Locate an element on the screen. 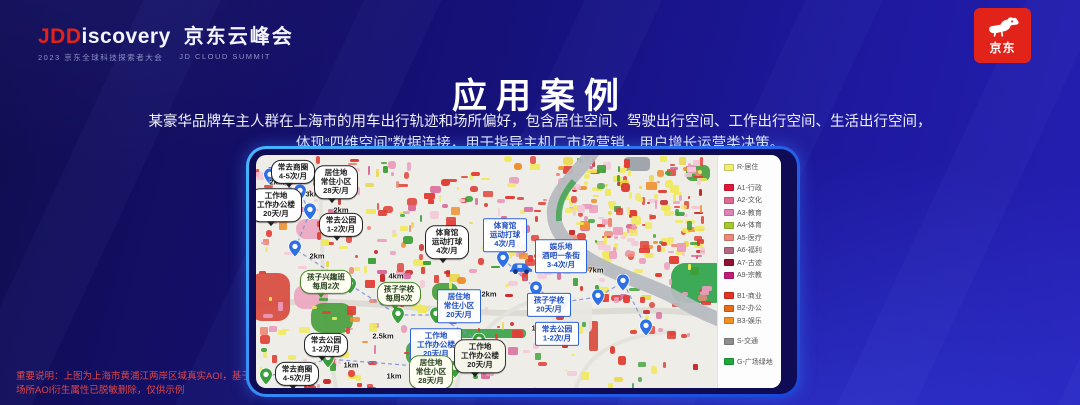 The height and width of the screenshot is (405, 1080). place-label-box: 居住地 常住小区 20天/月 is located at coordinates (459, 306).